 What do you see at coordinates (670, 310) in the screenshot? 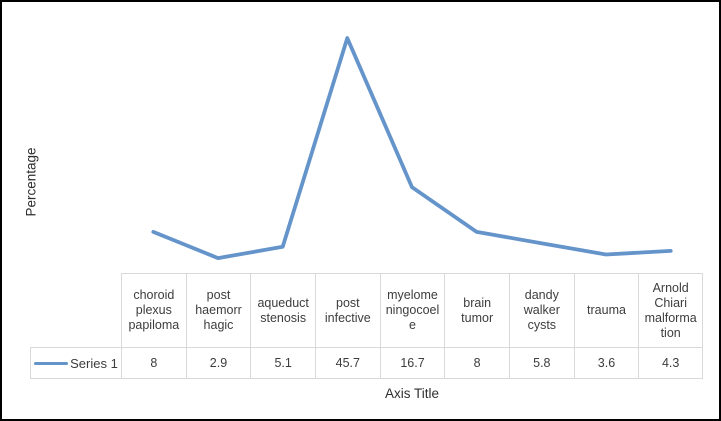
I see `table-header-cell: Arnold Chiari malforma tion` at bounding box center [670, 310].